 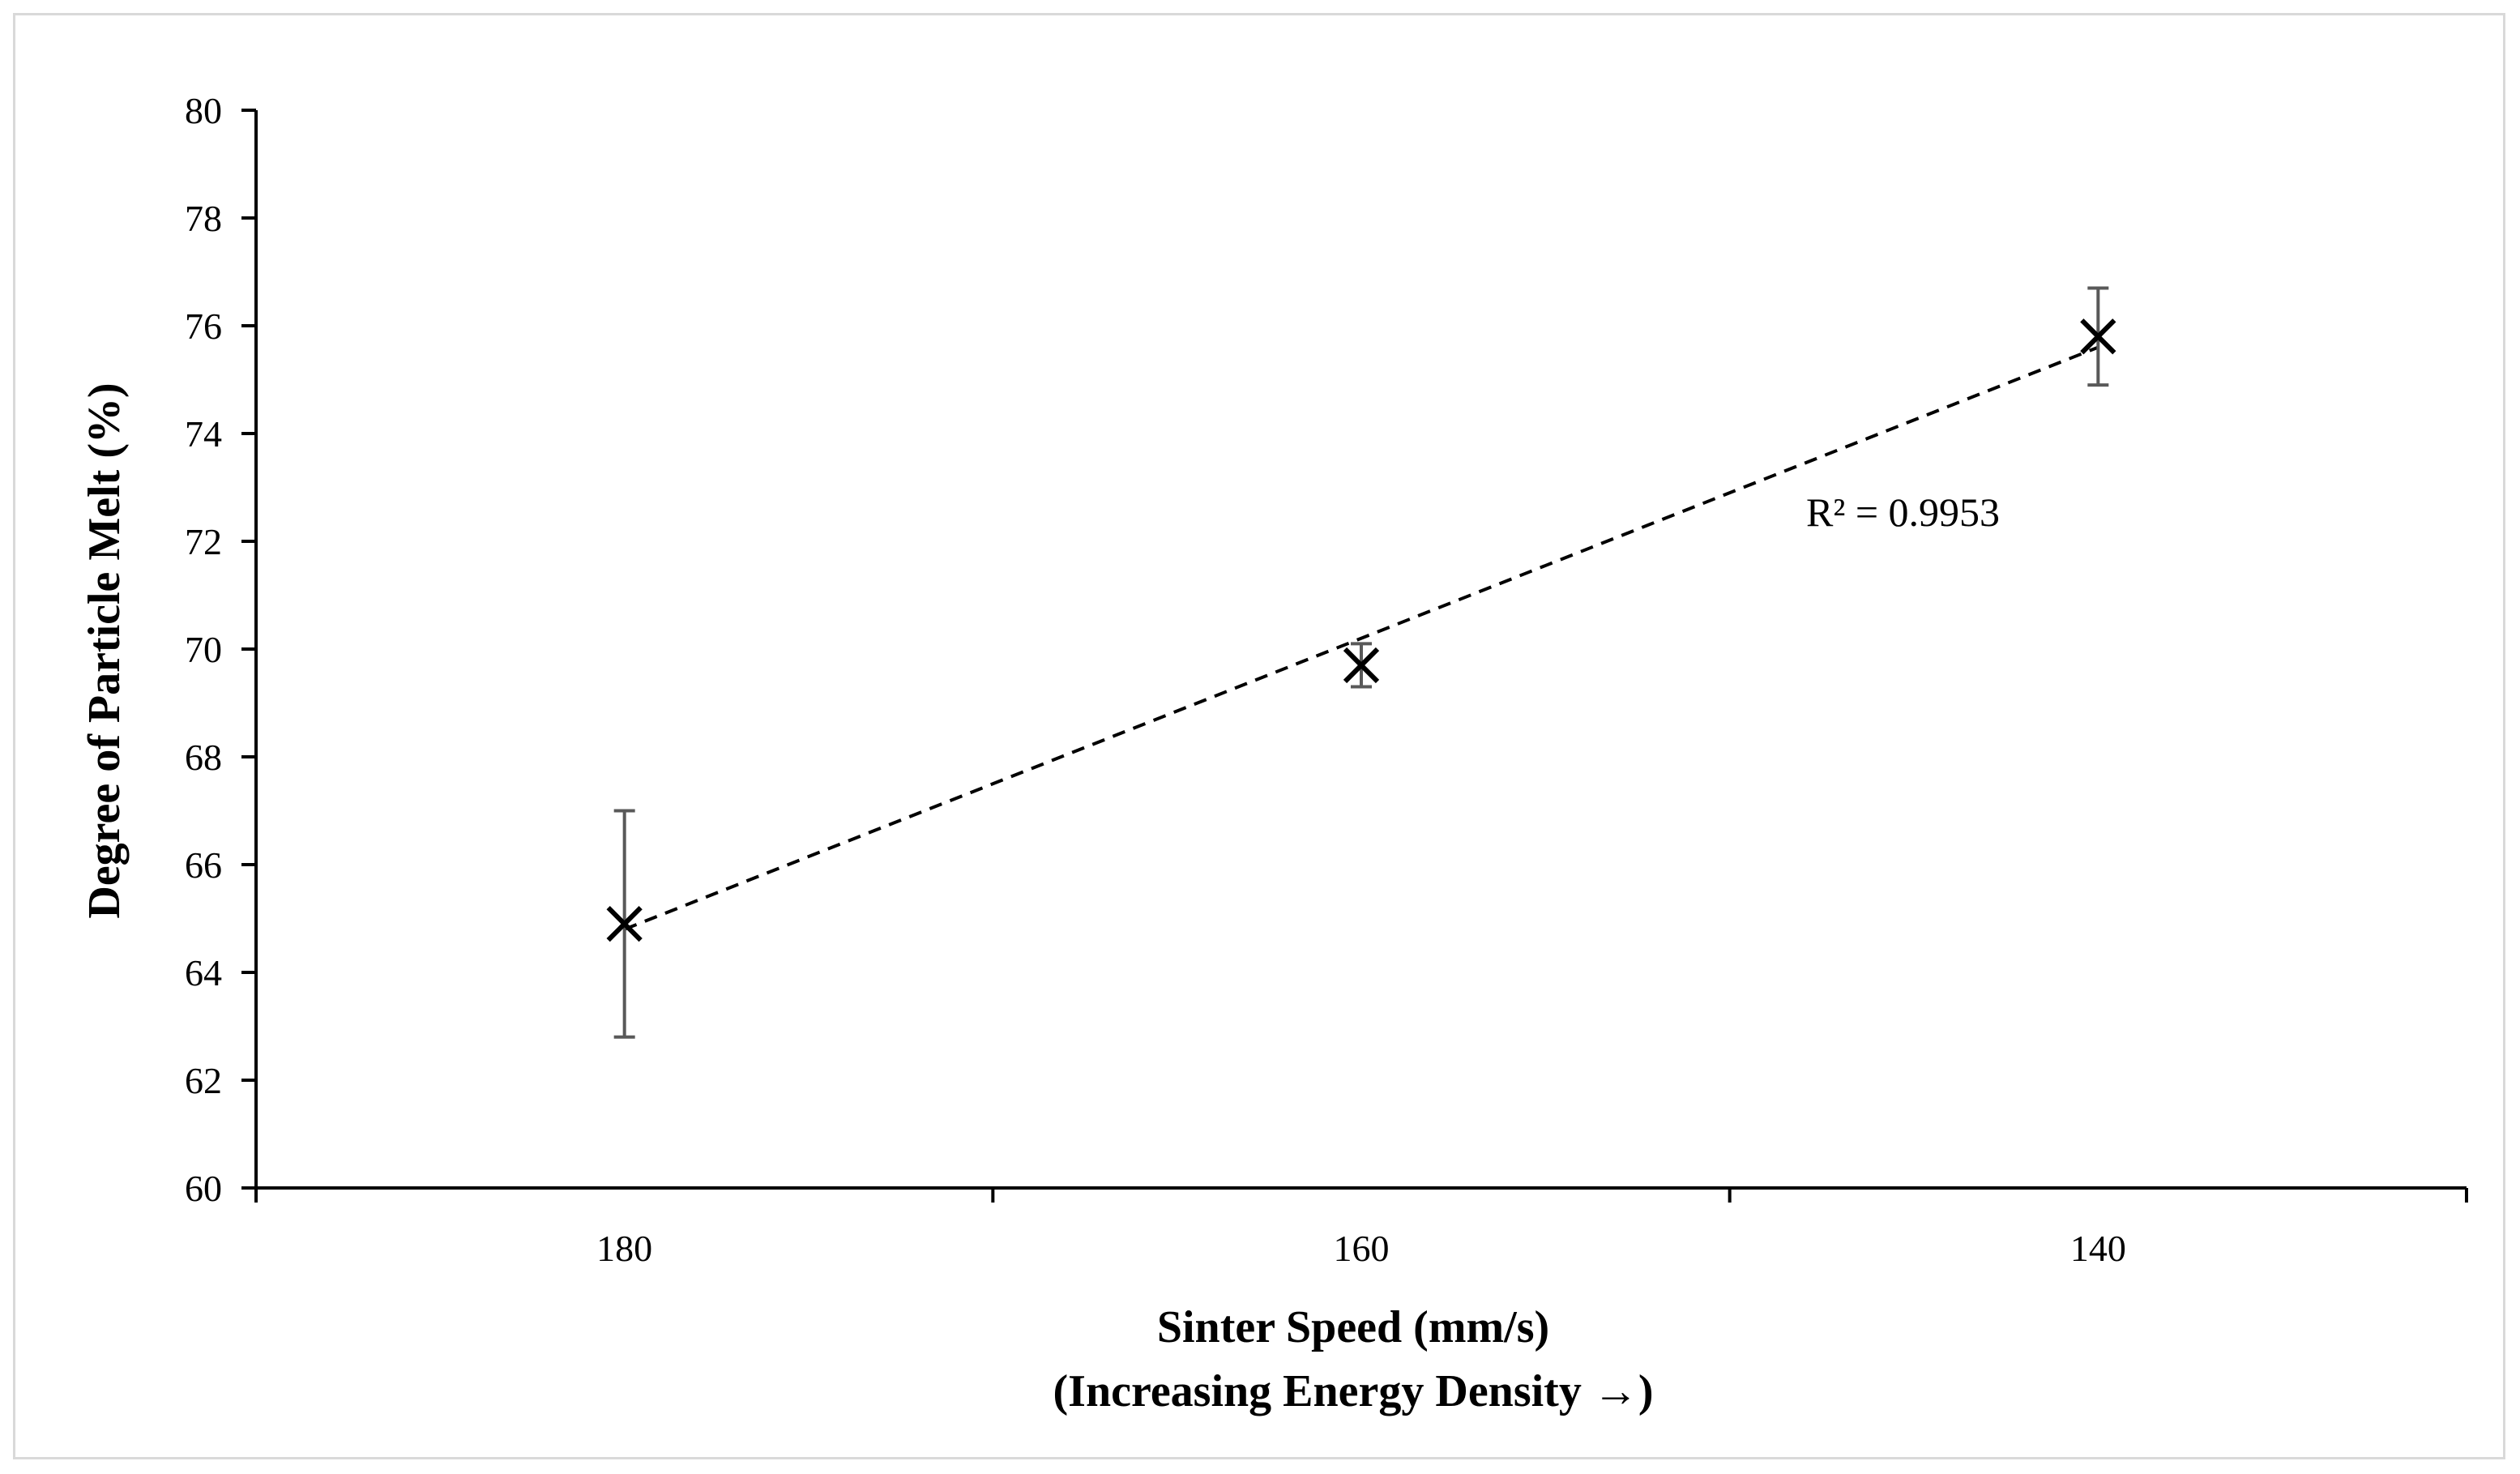 I want to click on x-axis-subtitle: (Increasing Energy Density →), so click(x=1353, y=1391).